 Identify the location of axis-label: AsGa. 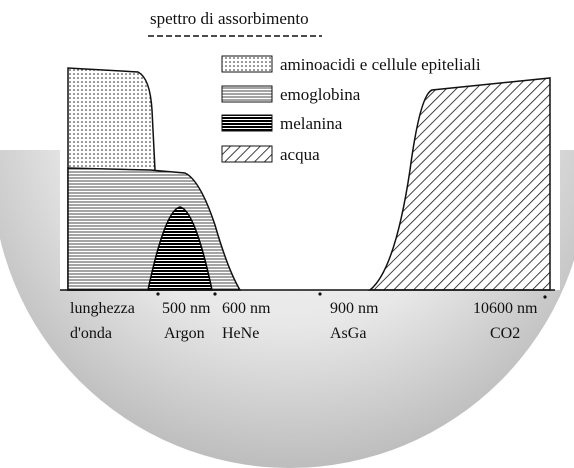
(348, 333).